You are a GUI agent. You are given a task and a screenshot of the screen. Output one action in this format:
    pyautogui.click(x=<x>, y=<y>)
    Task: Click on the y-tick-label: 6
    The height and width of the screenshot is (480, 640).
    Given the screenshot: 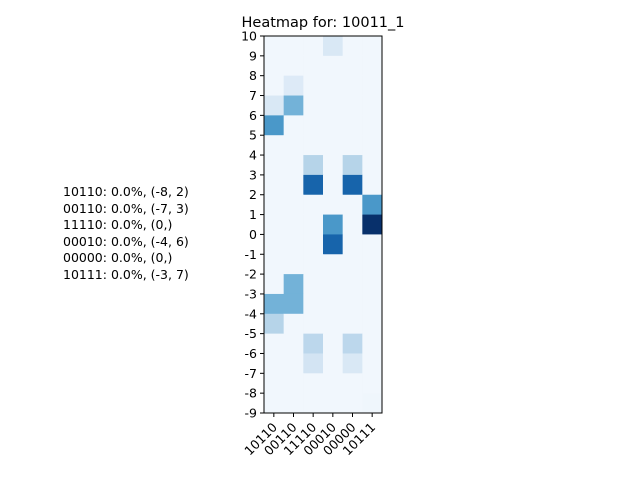 What is the action you would take?
    pyautogui.click(x=253, y=115)
    